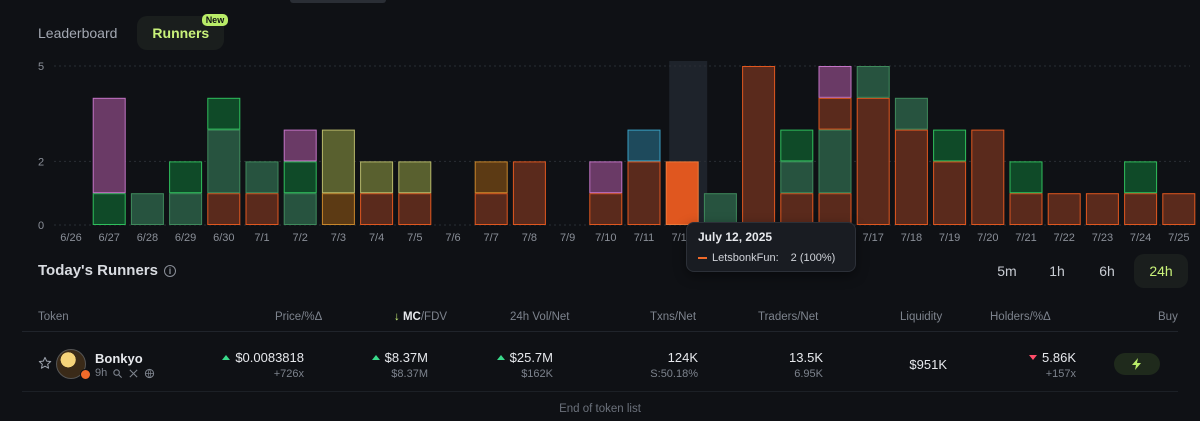 This screenshot has height=421, width=1200. Describe the element at coordinates (1161, 271) in the screenshot. I see `timeframe-24h: 24h` at that location.